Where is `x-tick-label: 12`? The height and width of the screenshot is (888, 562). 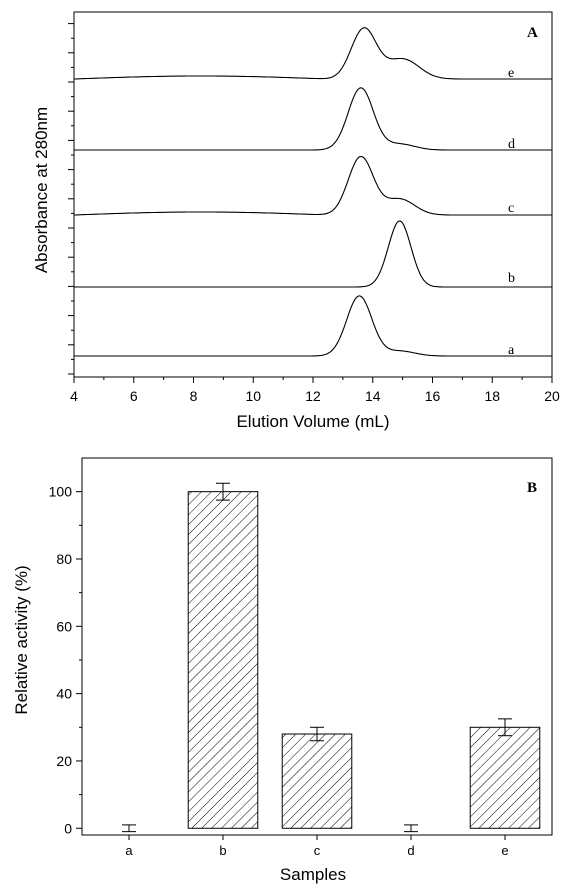
x-tick-label: 12 is located at coordinates (313, 396).